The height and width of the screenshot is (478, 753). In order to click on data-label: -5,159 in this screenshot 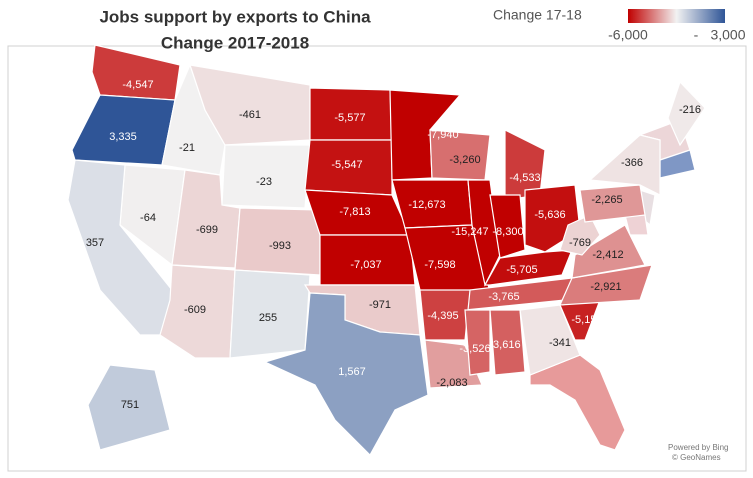, I will do `click(586, 320)`.